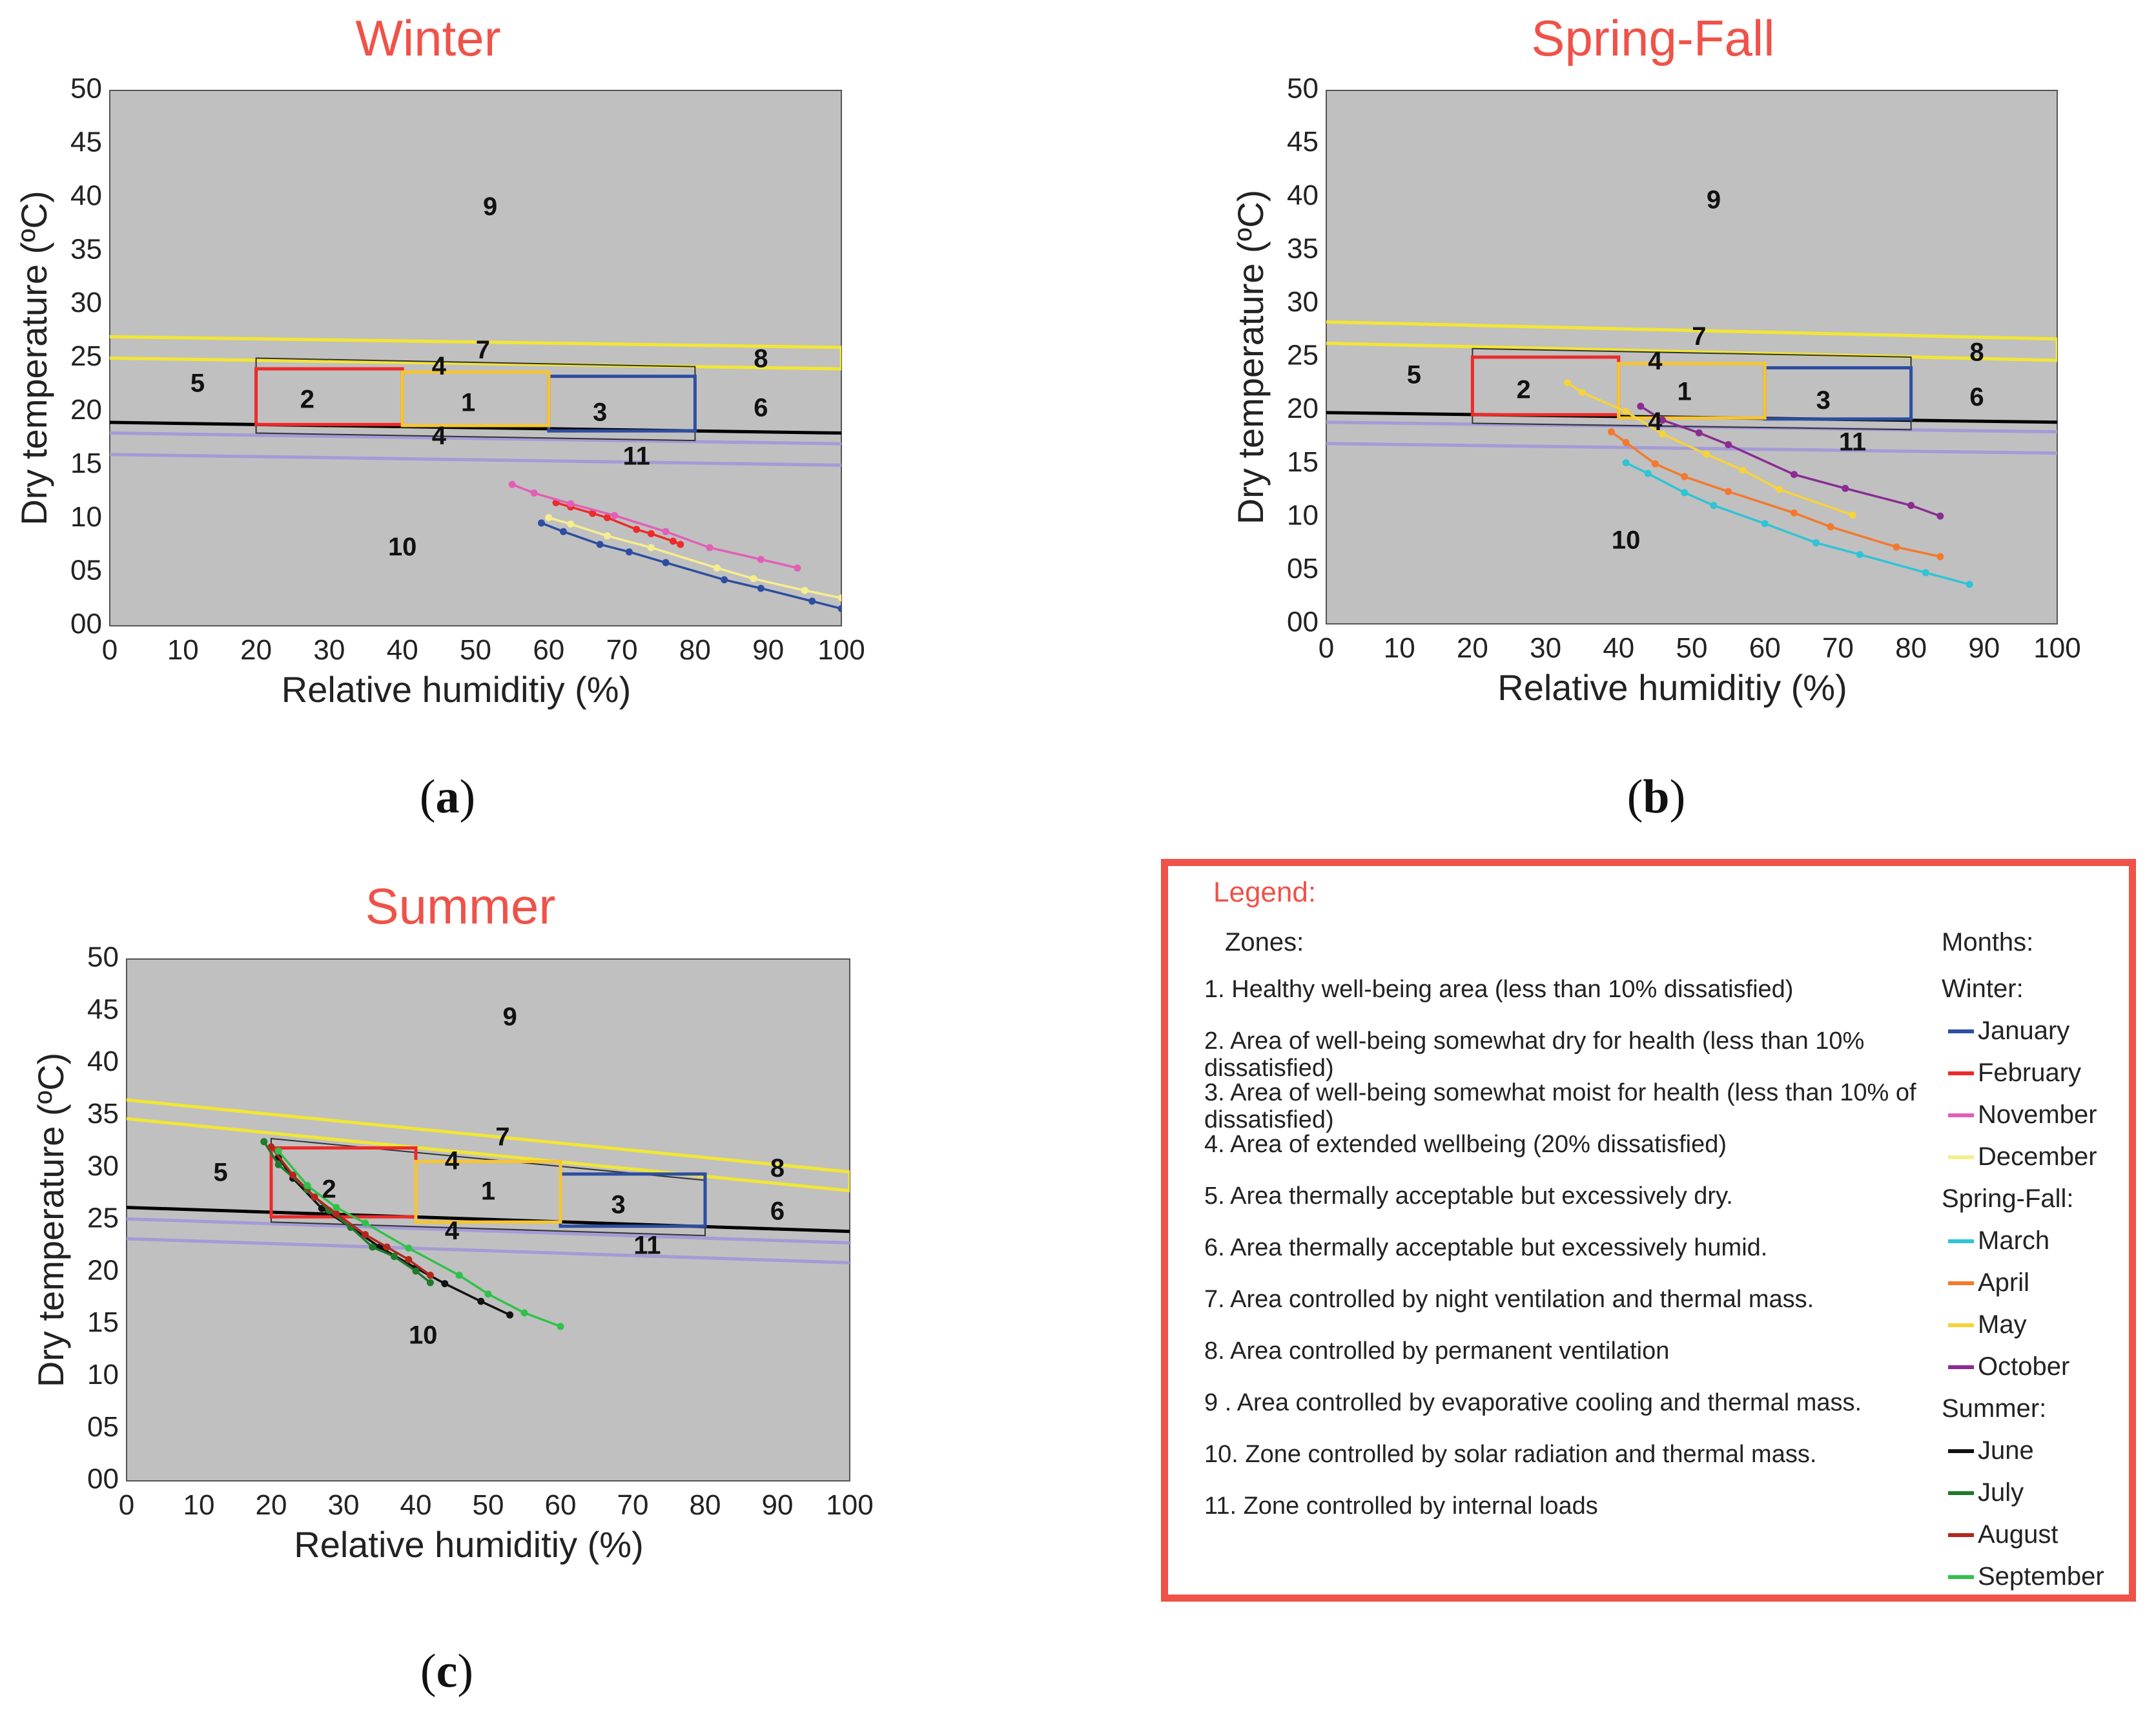 This screenshot has height=1714, width=2156. What do you see at coordinates (2038, 1031) in the screenshot?
I see `legend-item-january: January` at bounding box center [2038, 1031].